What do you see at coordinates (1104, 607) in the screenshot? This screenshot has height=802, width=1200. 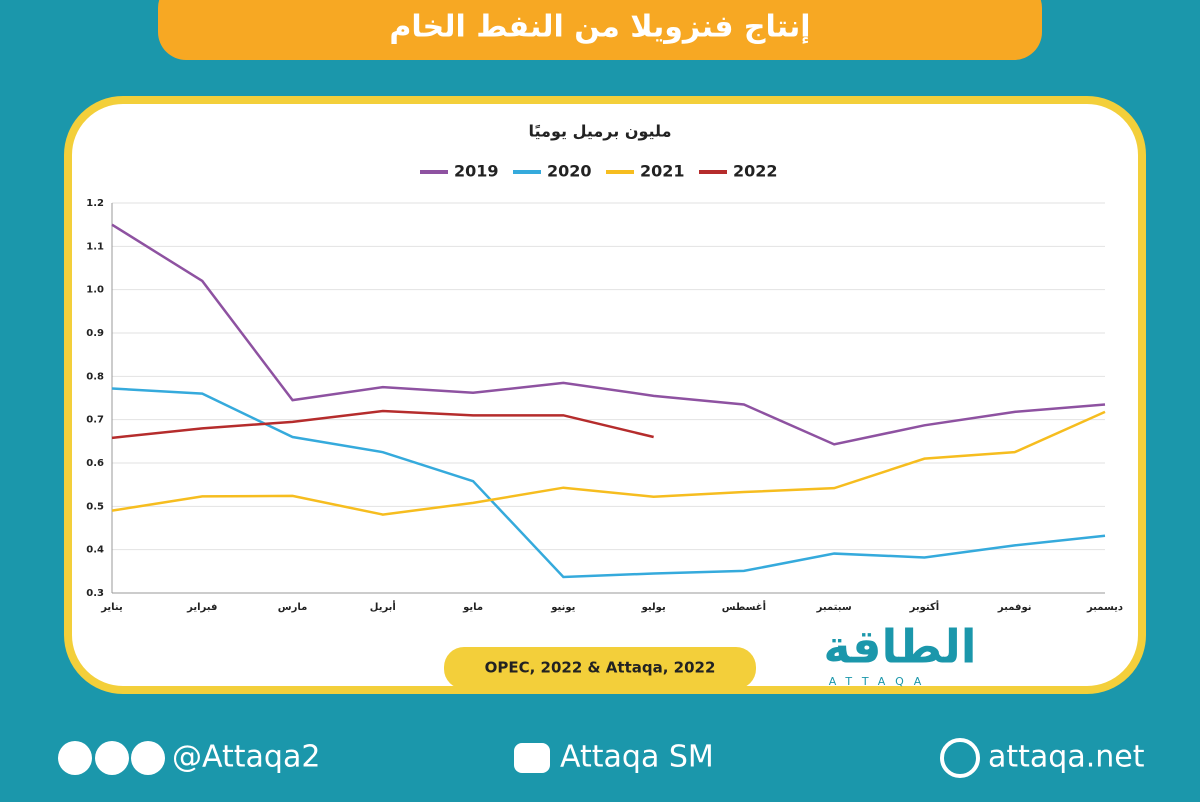 I see `x-tick-label: ديسمبر` at bounding box center [1104, 607].